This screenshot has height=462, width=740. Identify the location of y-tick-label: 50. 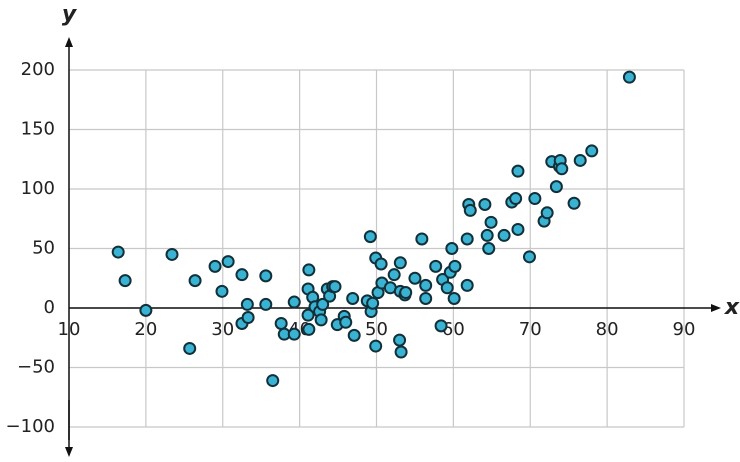
(43, 248).